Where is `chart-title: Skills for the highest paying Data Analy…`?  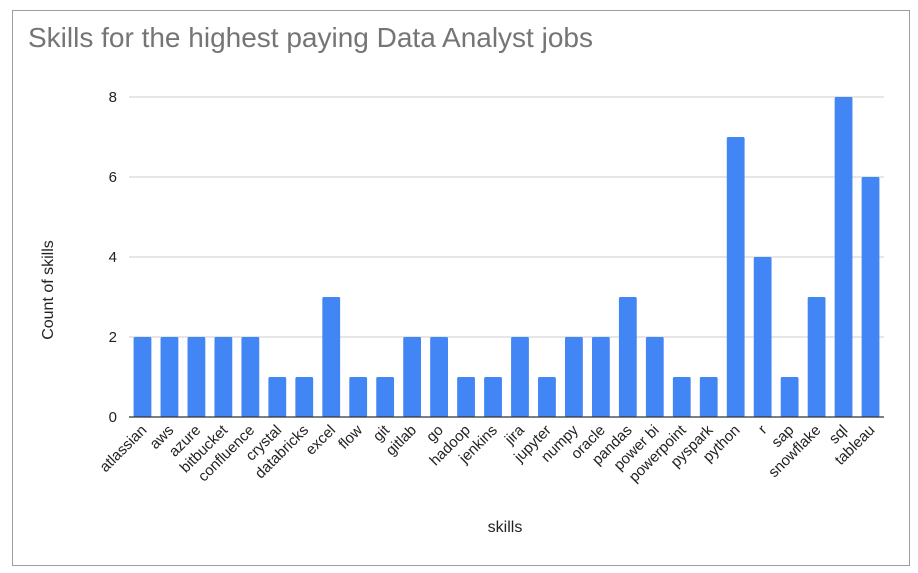 chart-title: Skills for the highest paying Data Analy… is located at coordinates (310, 37).